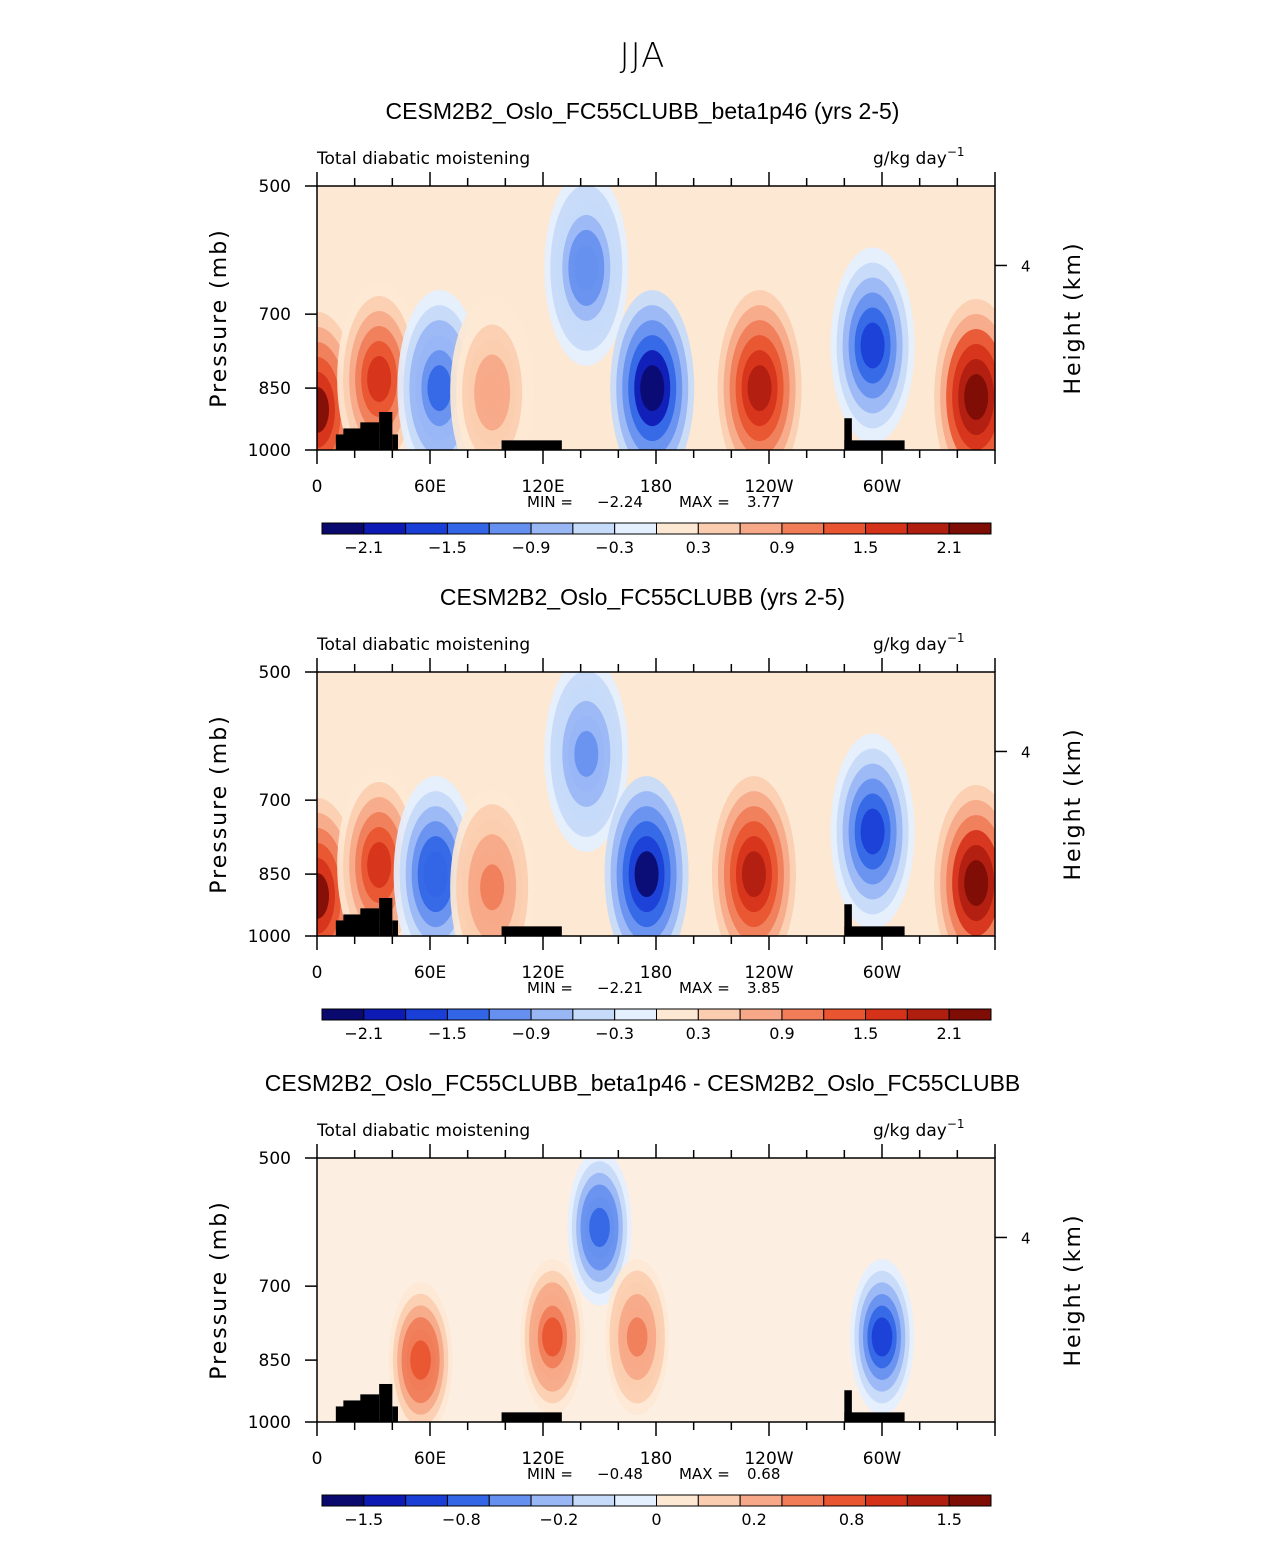 The width and height of the screenshot is (1285, 1556). What do you see at coordinates (1026, 1238) in the screenshot?
I see `y-right-tick-label: 4` at bounding box center [1026, 1238].